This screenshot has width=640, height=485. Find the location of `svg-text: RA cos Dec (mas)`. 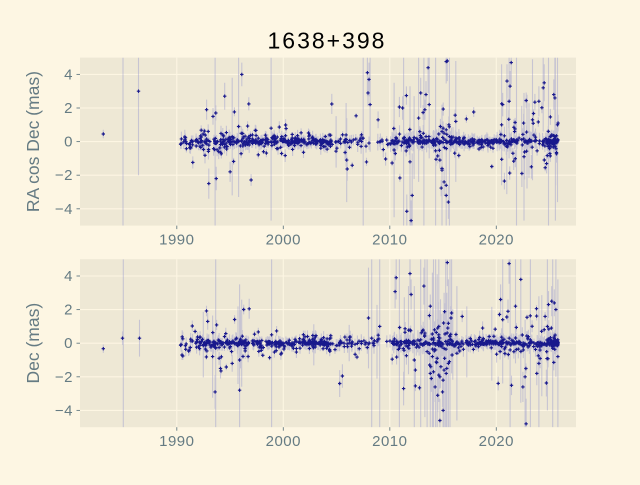

svg-text: RA cos Dec (mas) is located at coordinates (33, 141).